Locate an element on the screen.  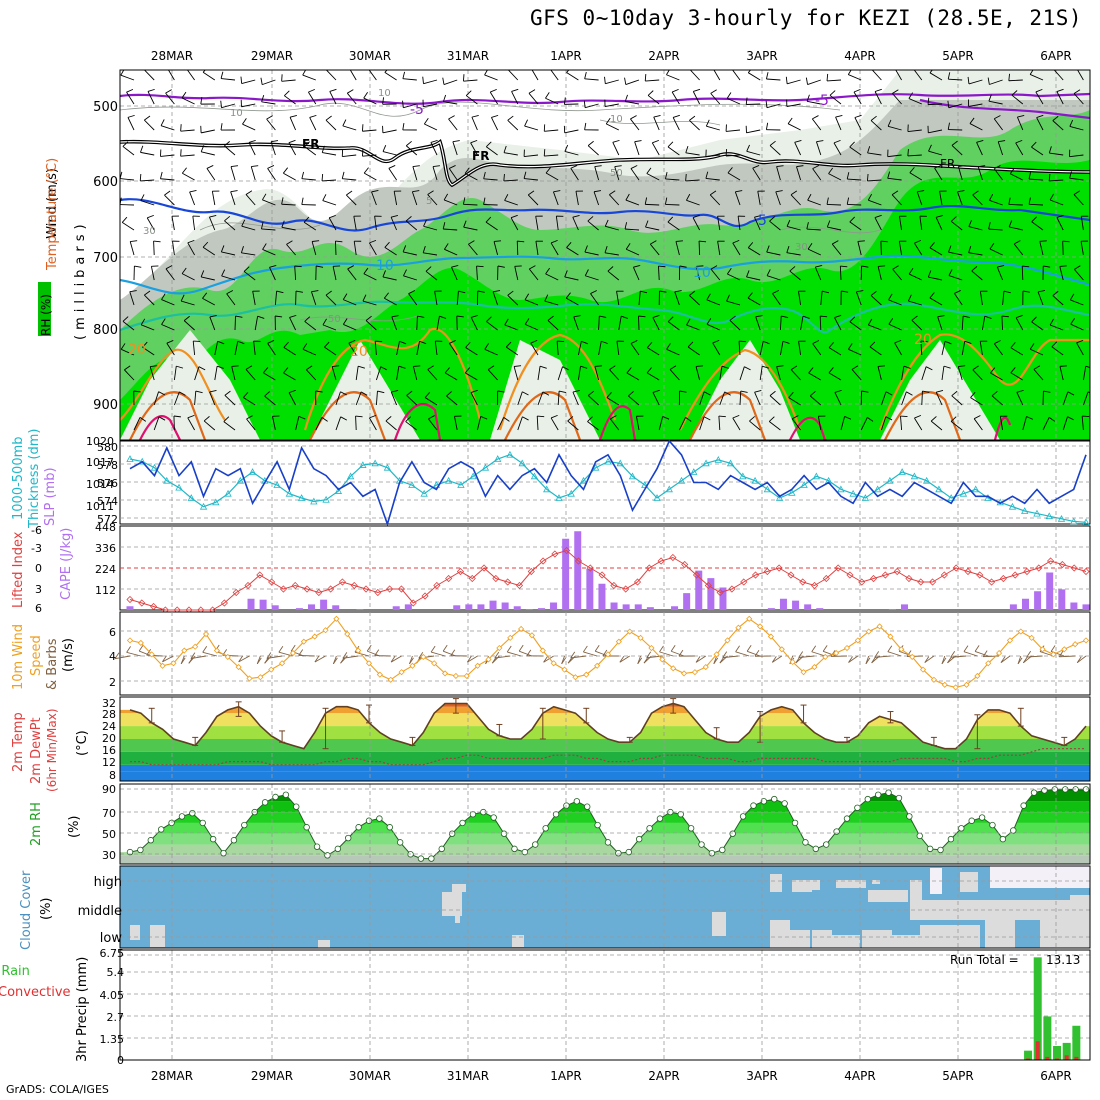
cape-tick: 448 is located at coordinates (105, 527).